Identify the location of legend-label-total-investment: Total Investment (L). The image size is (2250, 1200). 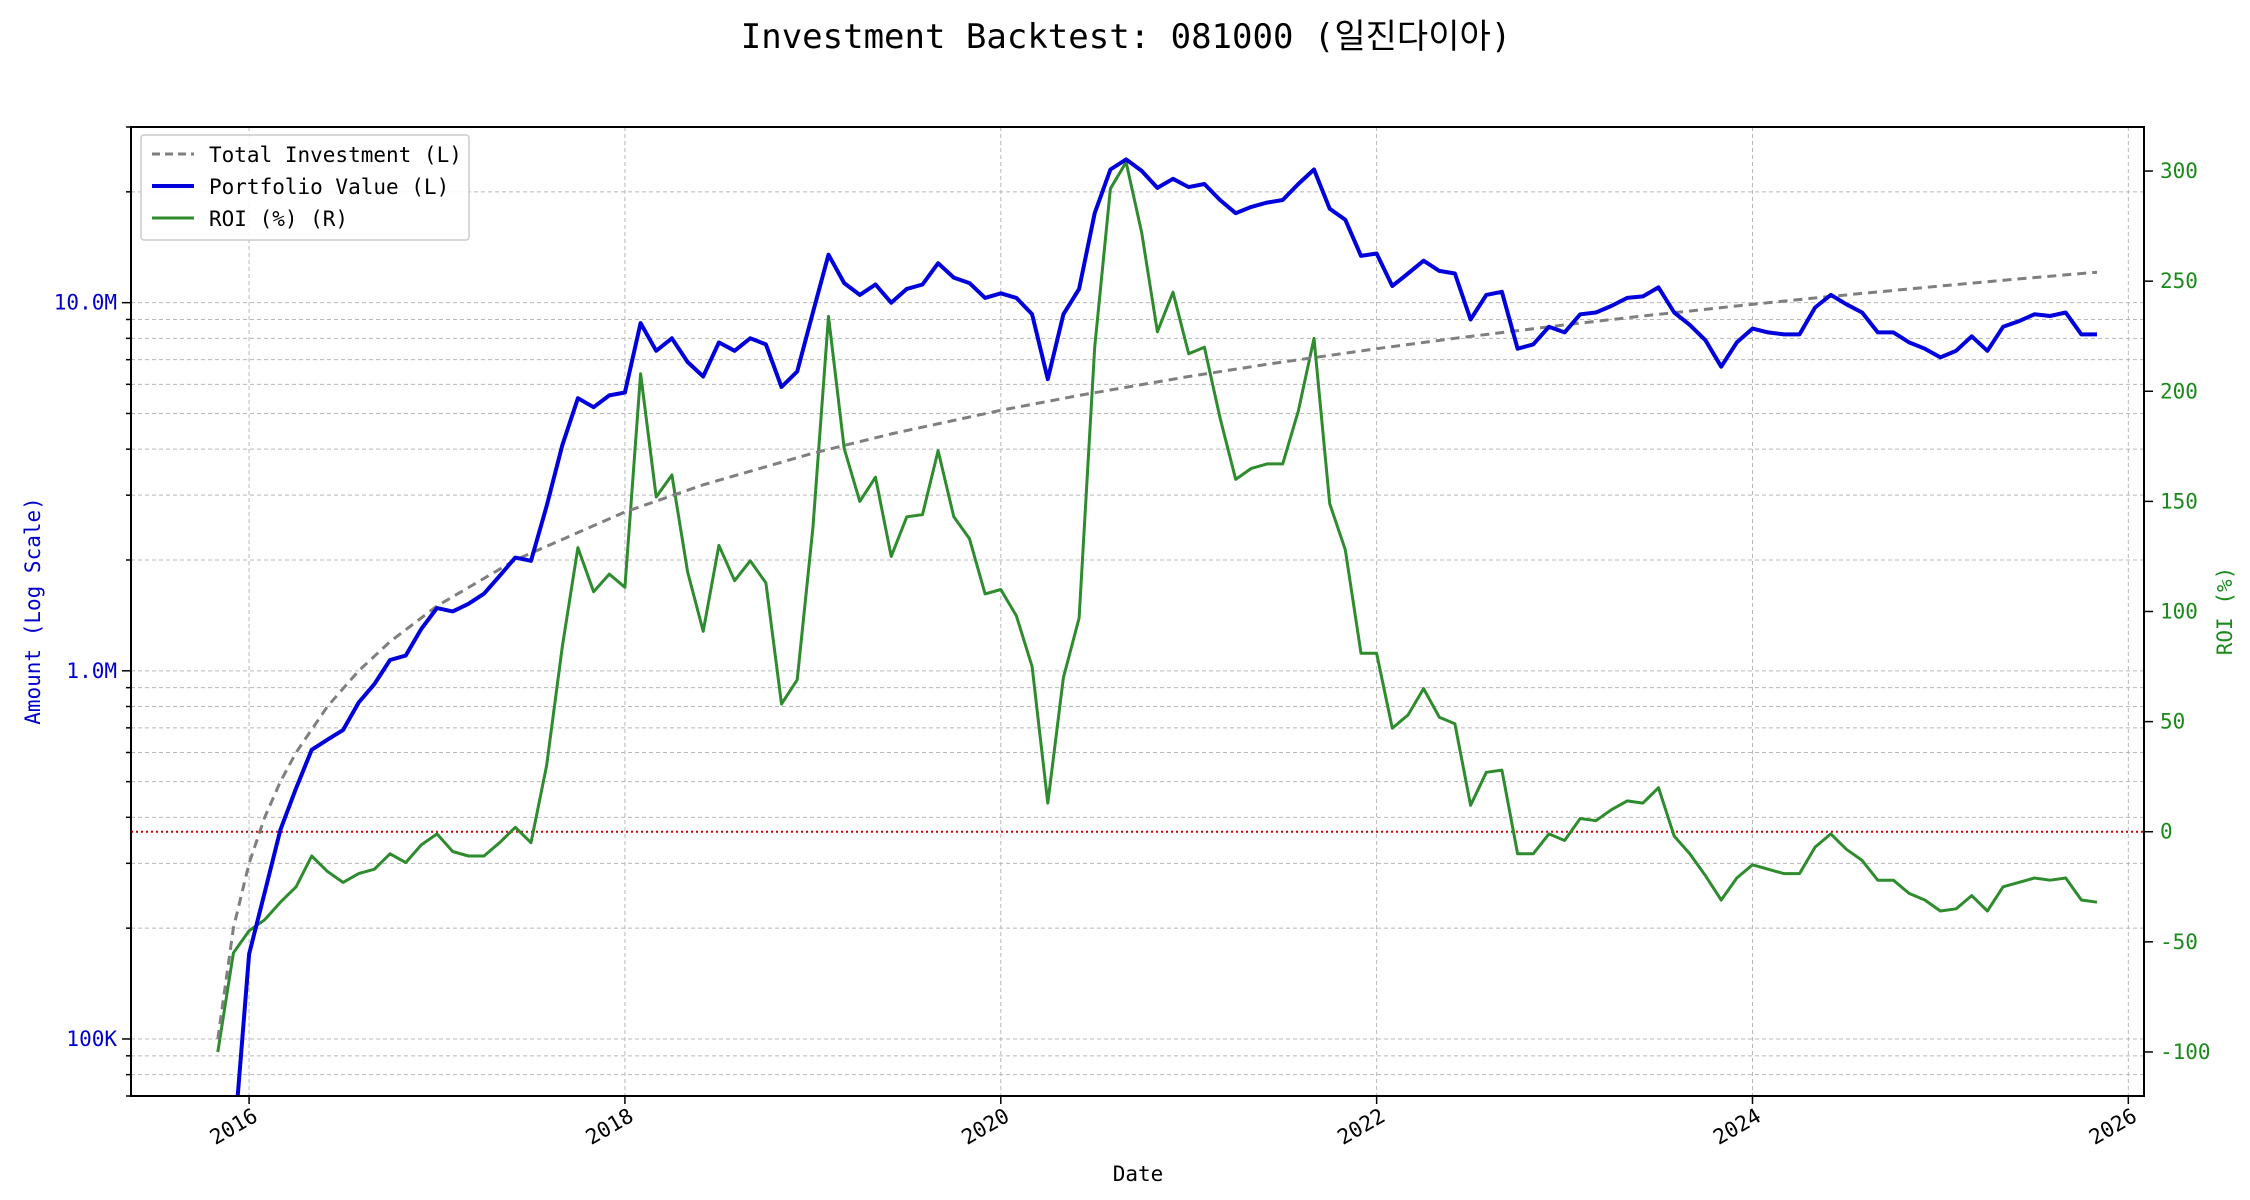
(335, 155).